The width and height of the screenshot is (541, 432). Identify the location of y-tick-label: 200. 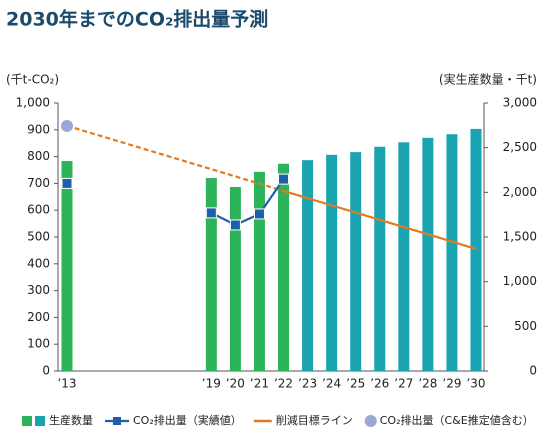
(38, 317).